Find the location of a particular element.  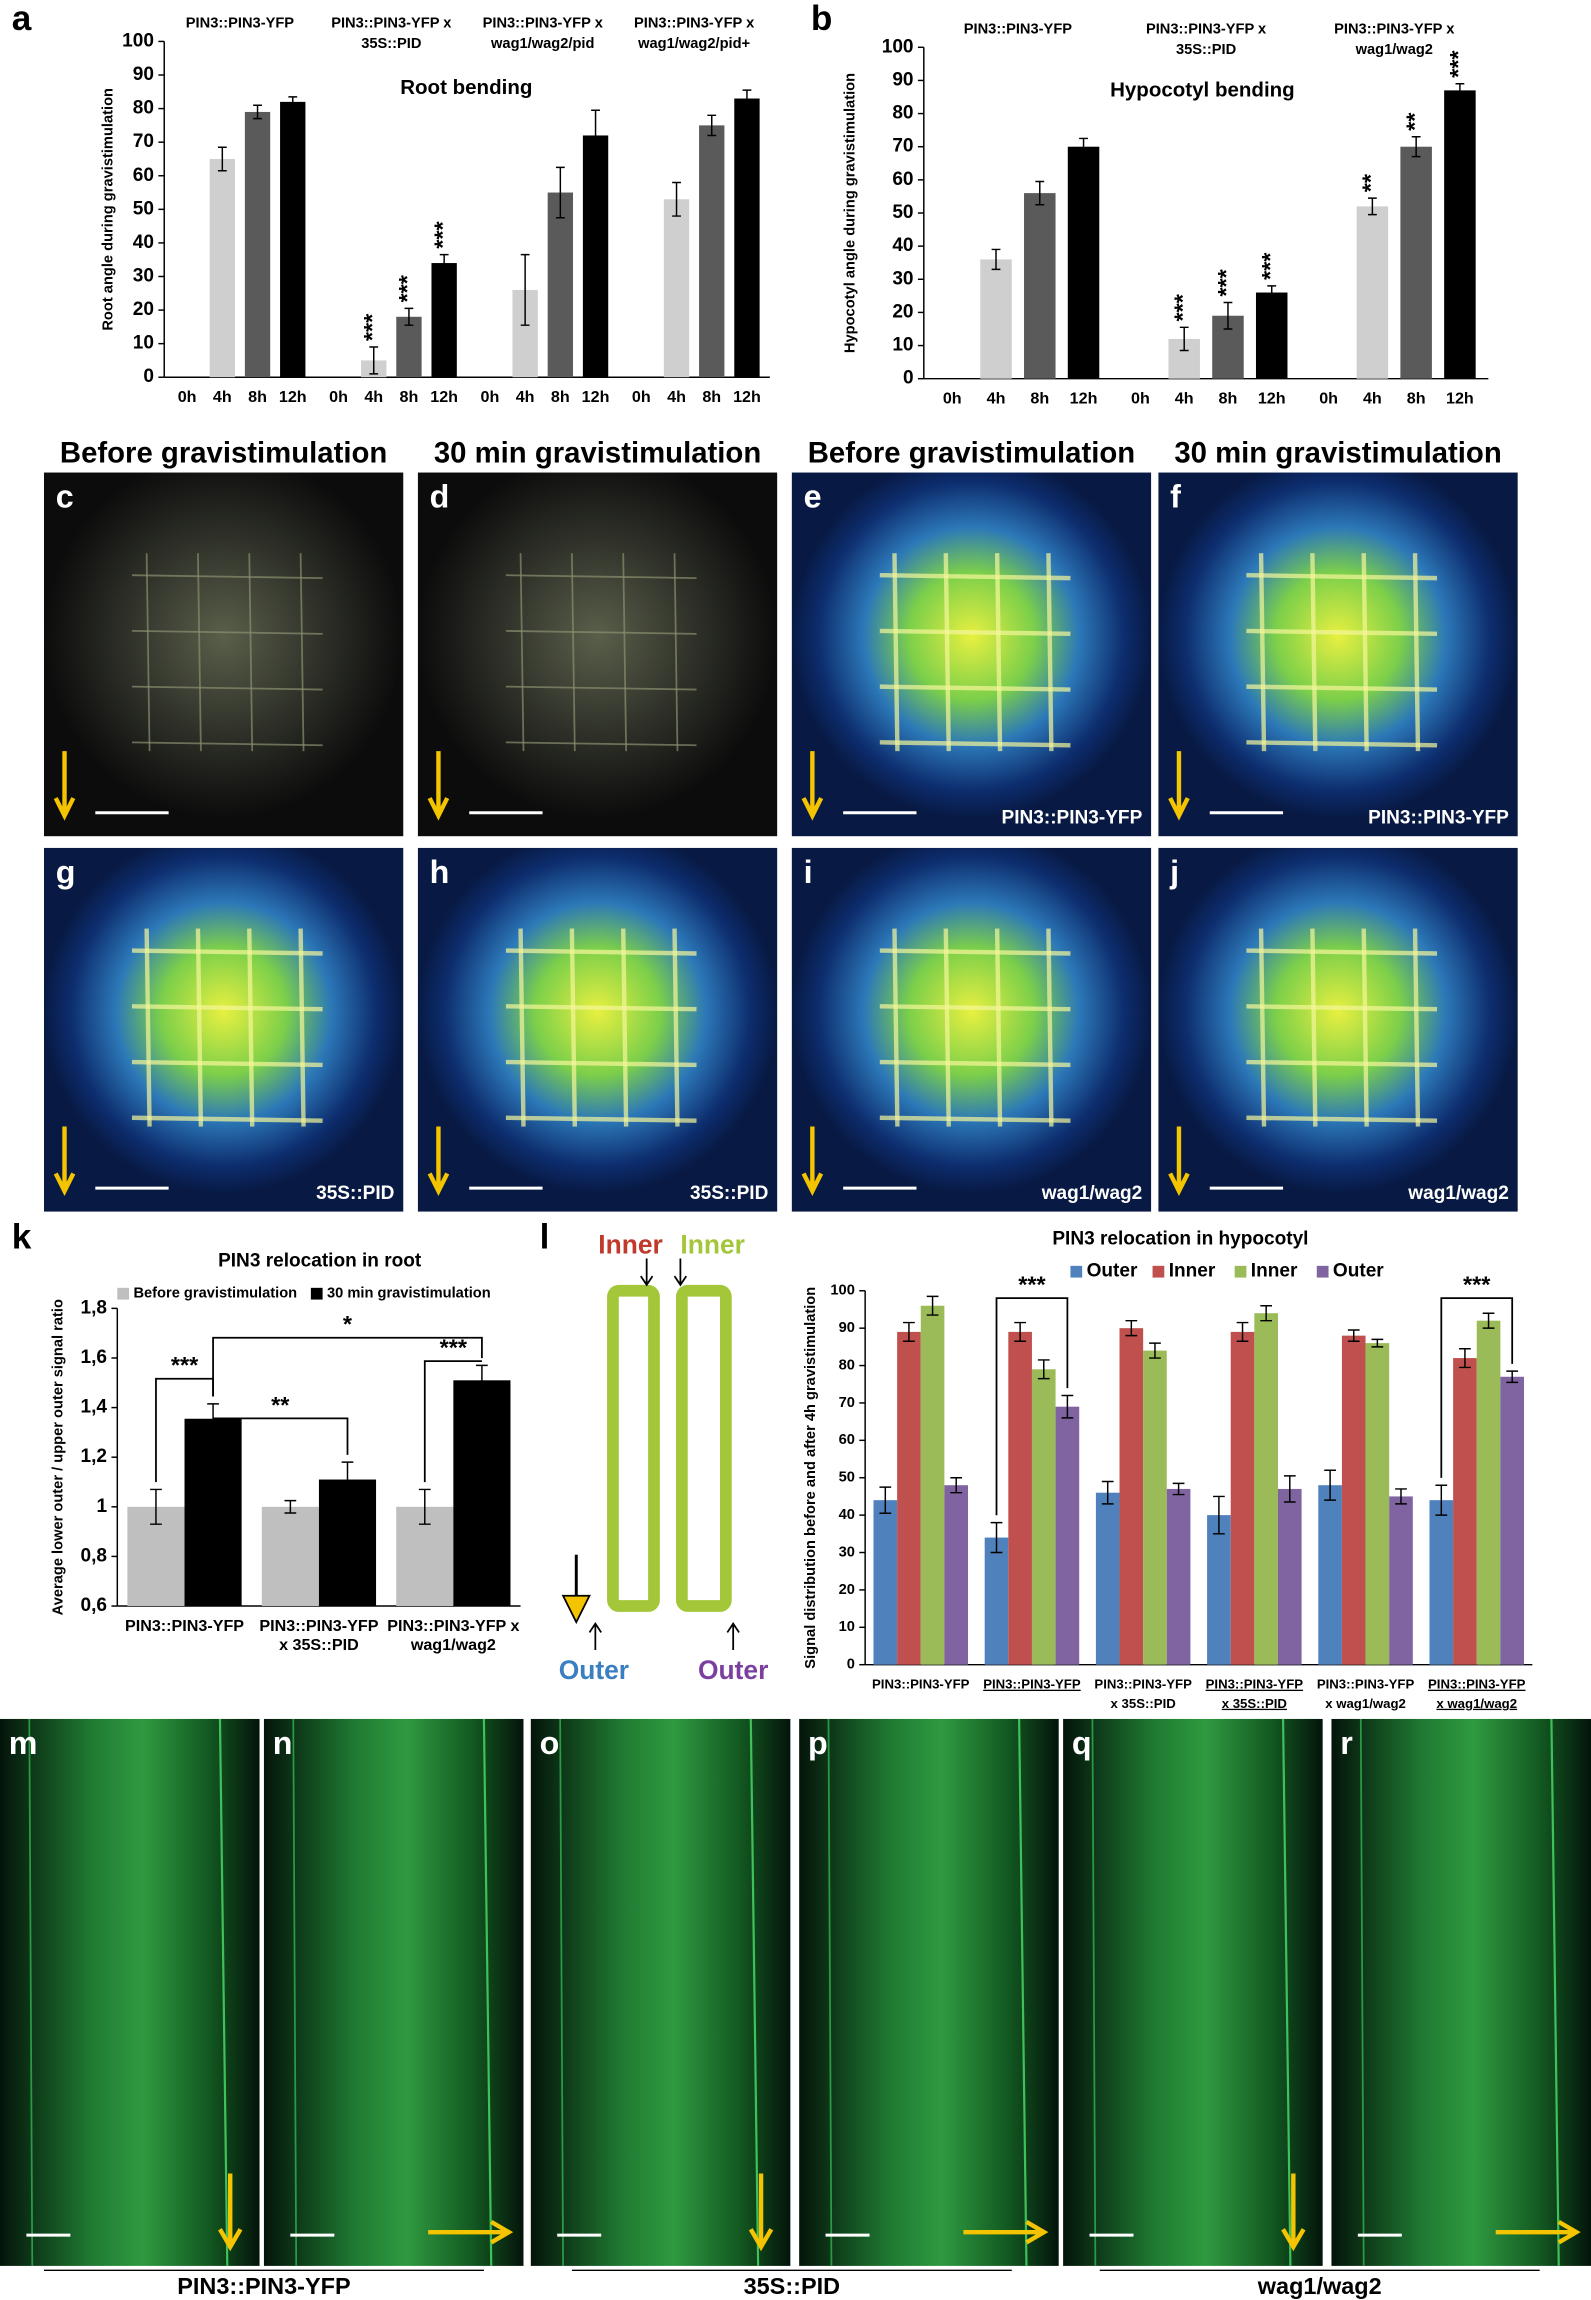

legend-label: Outer is located at coordinates (1112, 1271).